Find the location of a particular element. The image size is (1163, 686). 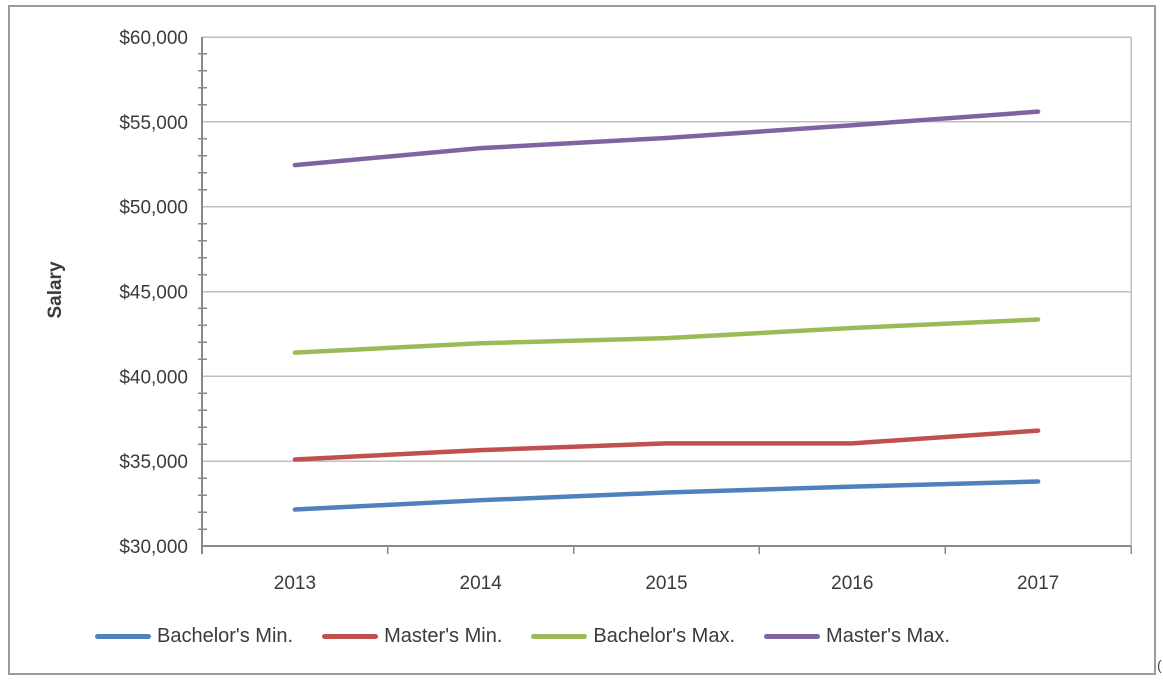

edge-artifact-glyph: ( is located at coordinates (1159, 665).